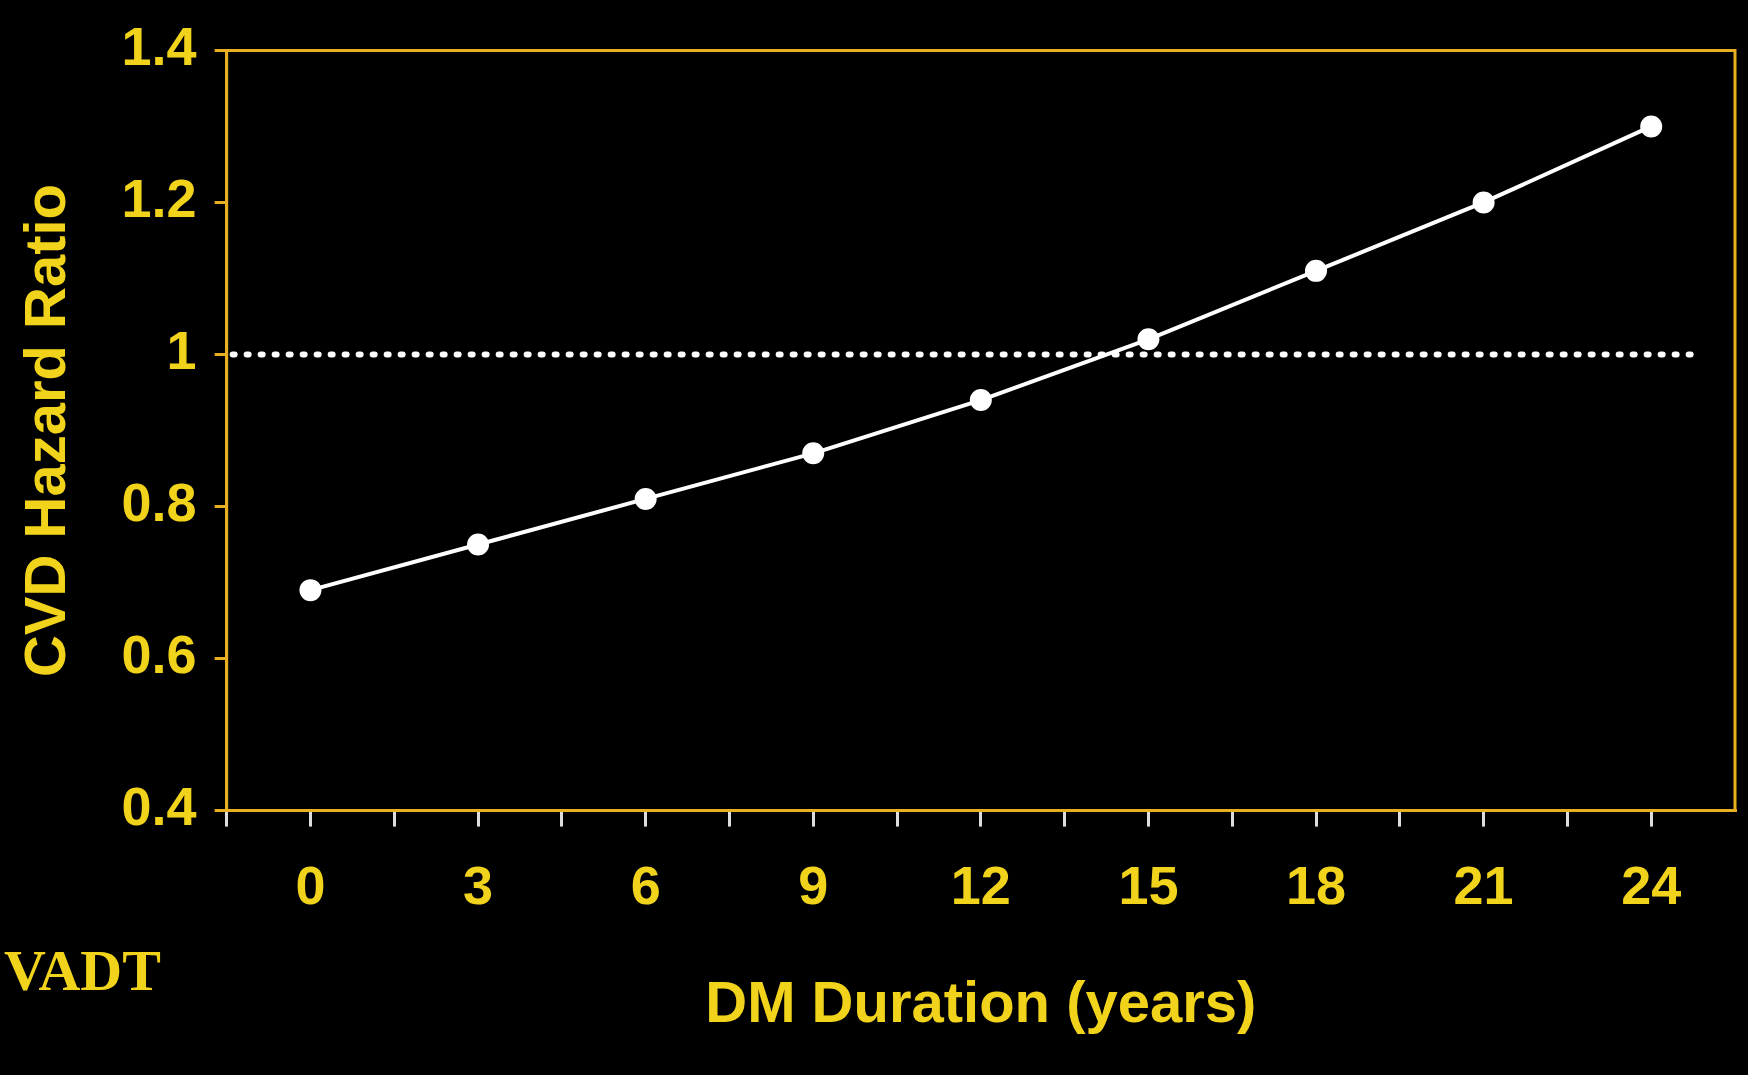 This screenshot has height=1075, width=1748. What do you see at coordinates (159, 46) in the screenshot?
I see `y-tick-label: 1.4` at bounding box center [159, 46].